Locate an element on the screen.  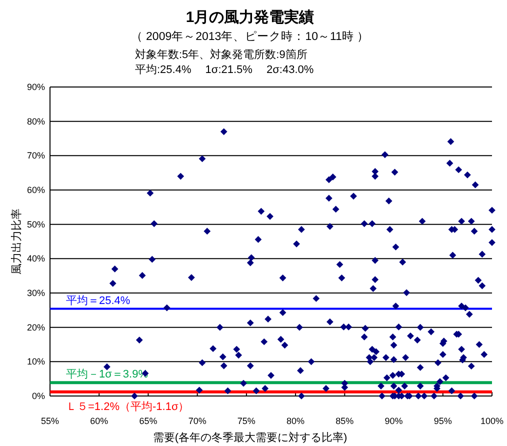
y-tick-label: 40% is located at coordinates (35, 259).